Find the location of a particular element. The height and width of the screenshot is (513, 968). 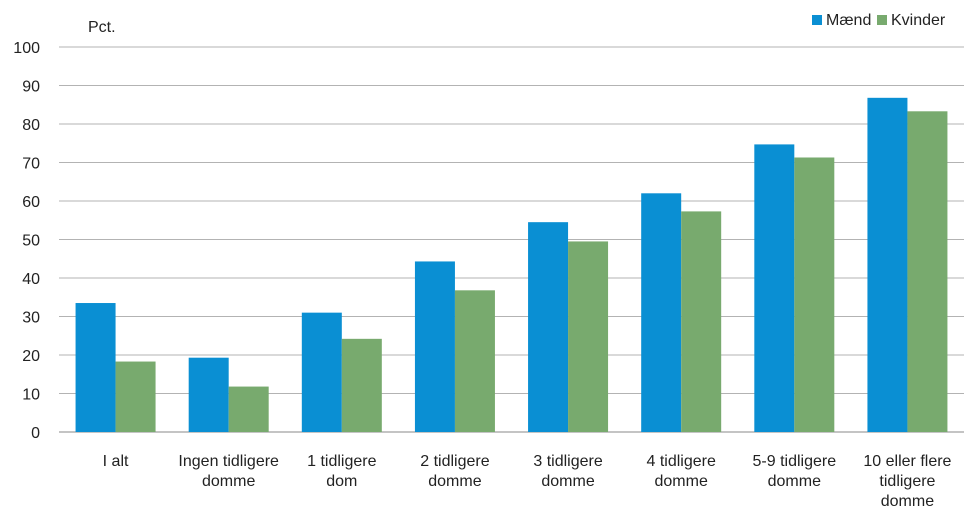

y-axis-unit-label: Pct. is located at coordinates (102, 27).